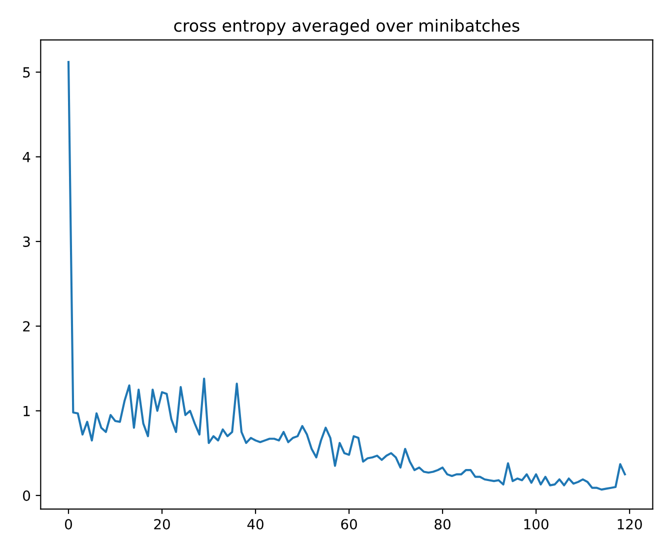 This screenshot has height=533, width=656. I want to click on x-tick-label: 100, so click(536, 524).